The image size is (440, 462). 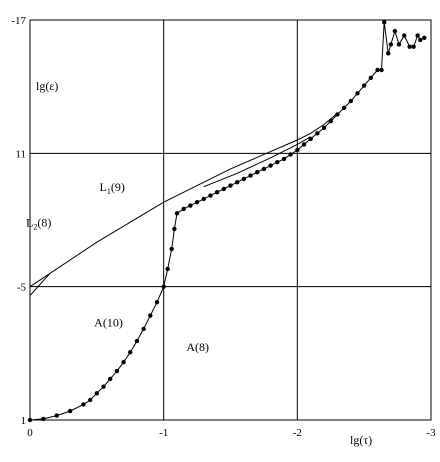 I want to click on x-tick-label-3: -3, so click(x=431, y=433).